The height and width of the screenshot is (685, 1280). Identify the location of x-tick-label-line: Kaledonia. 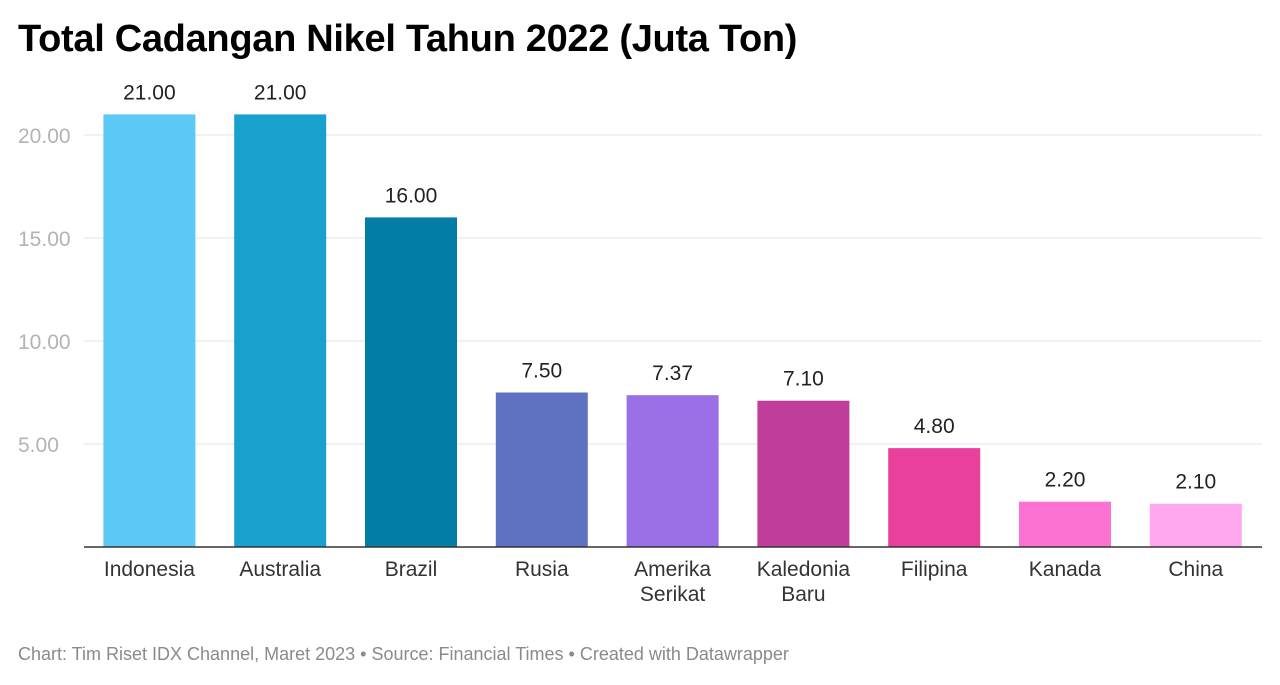
(804, 569).